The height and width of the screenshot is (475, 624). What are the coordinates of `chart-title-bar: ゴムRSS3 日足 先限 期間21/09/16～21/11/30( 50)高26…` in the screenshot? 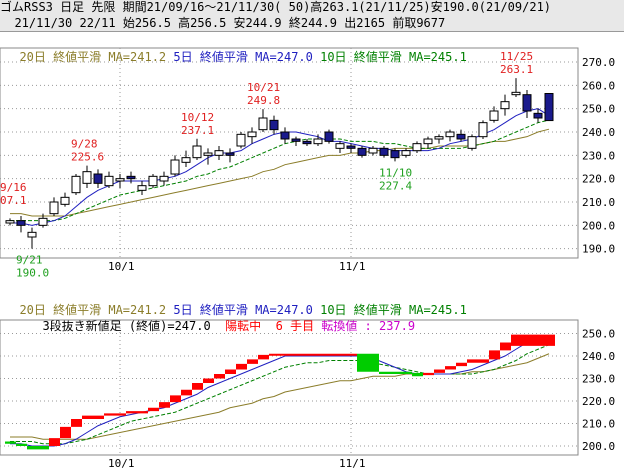 It's located at (312, 8).